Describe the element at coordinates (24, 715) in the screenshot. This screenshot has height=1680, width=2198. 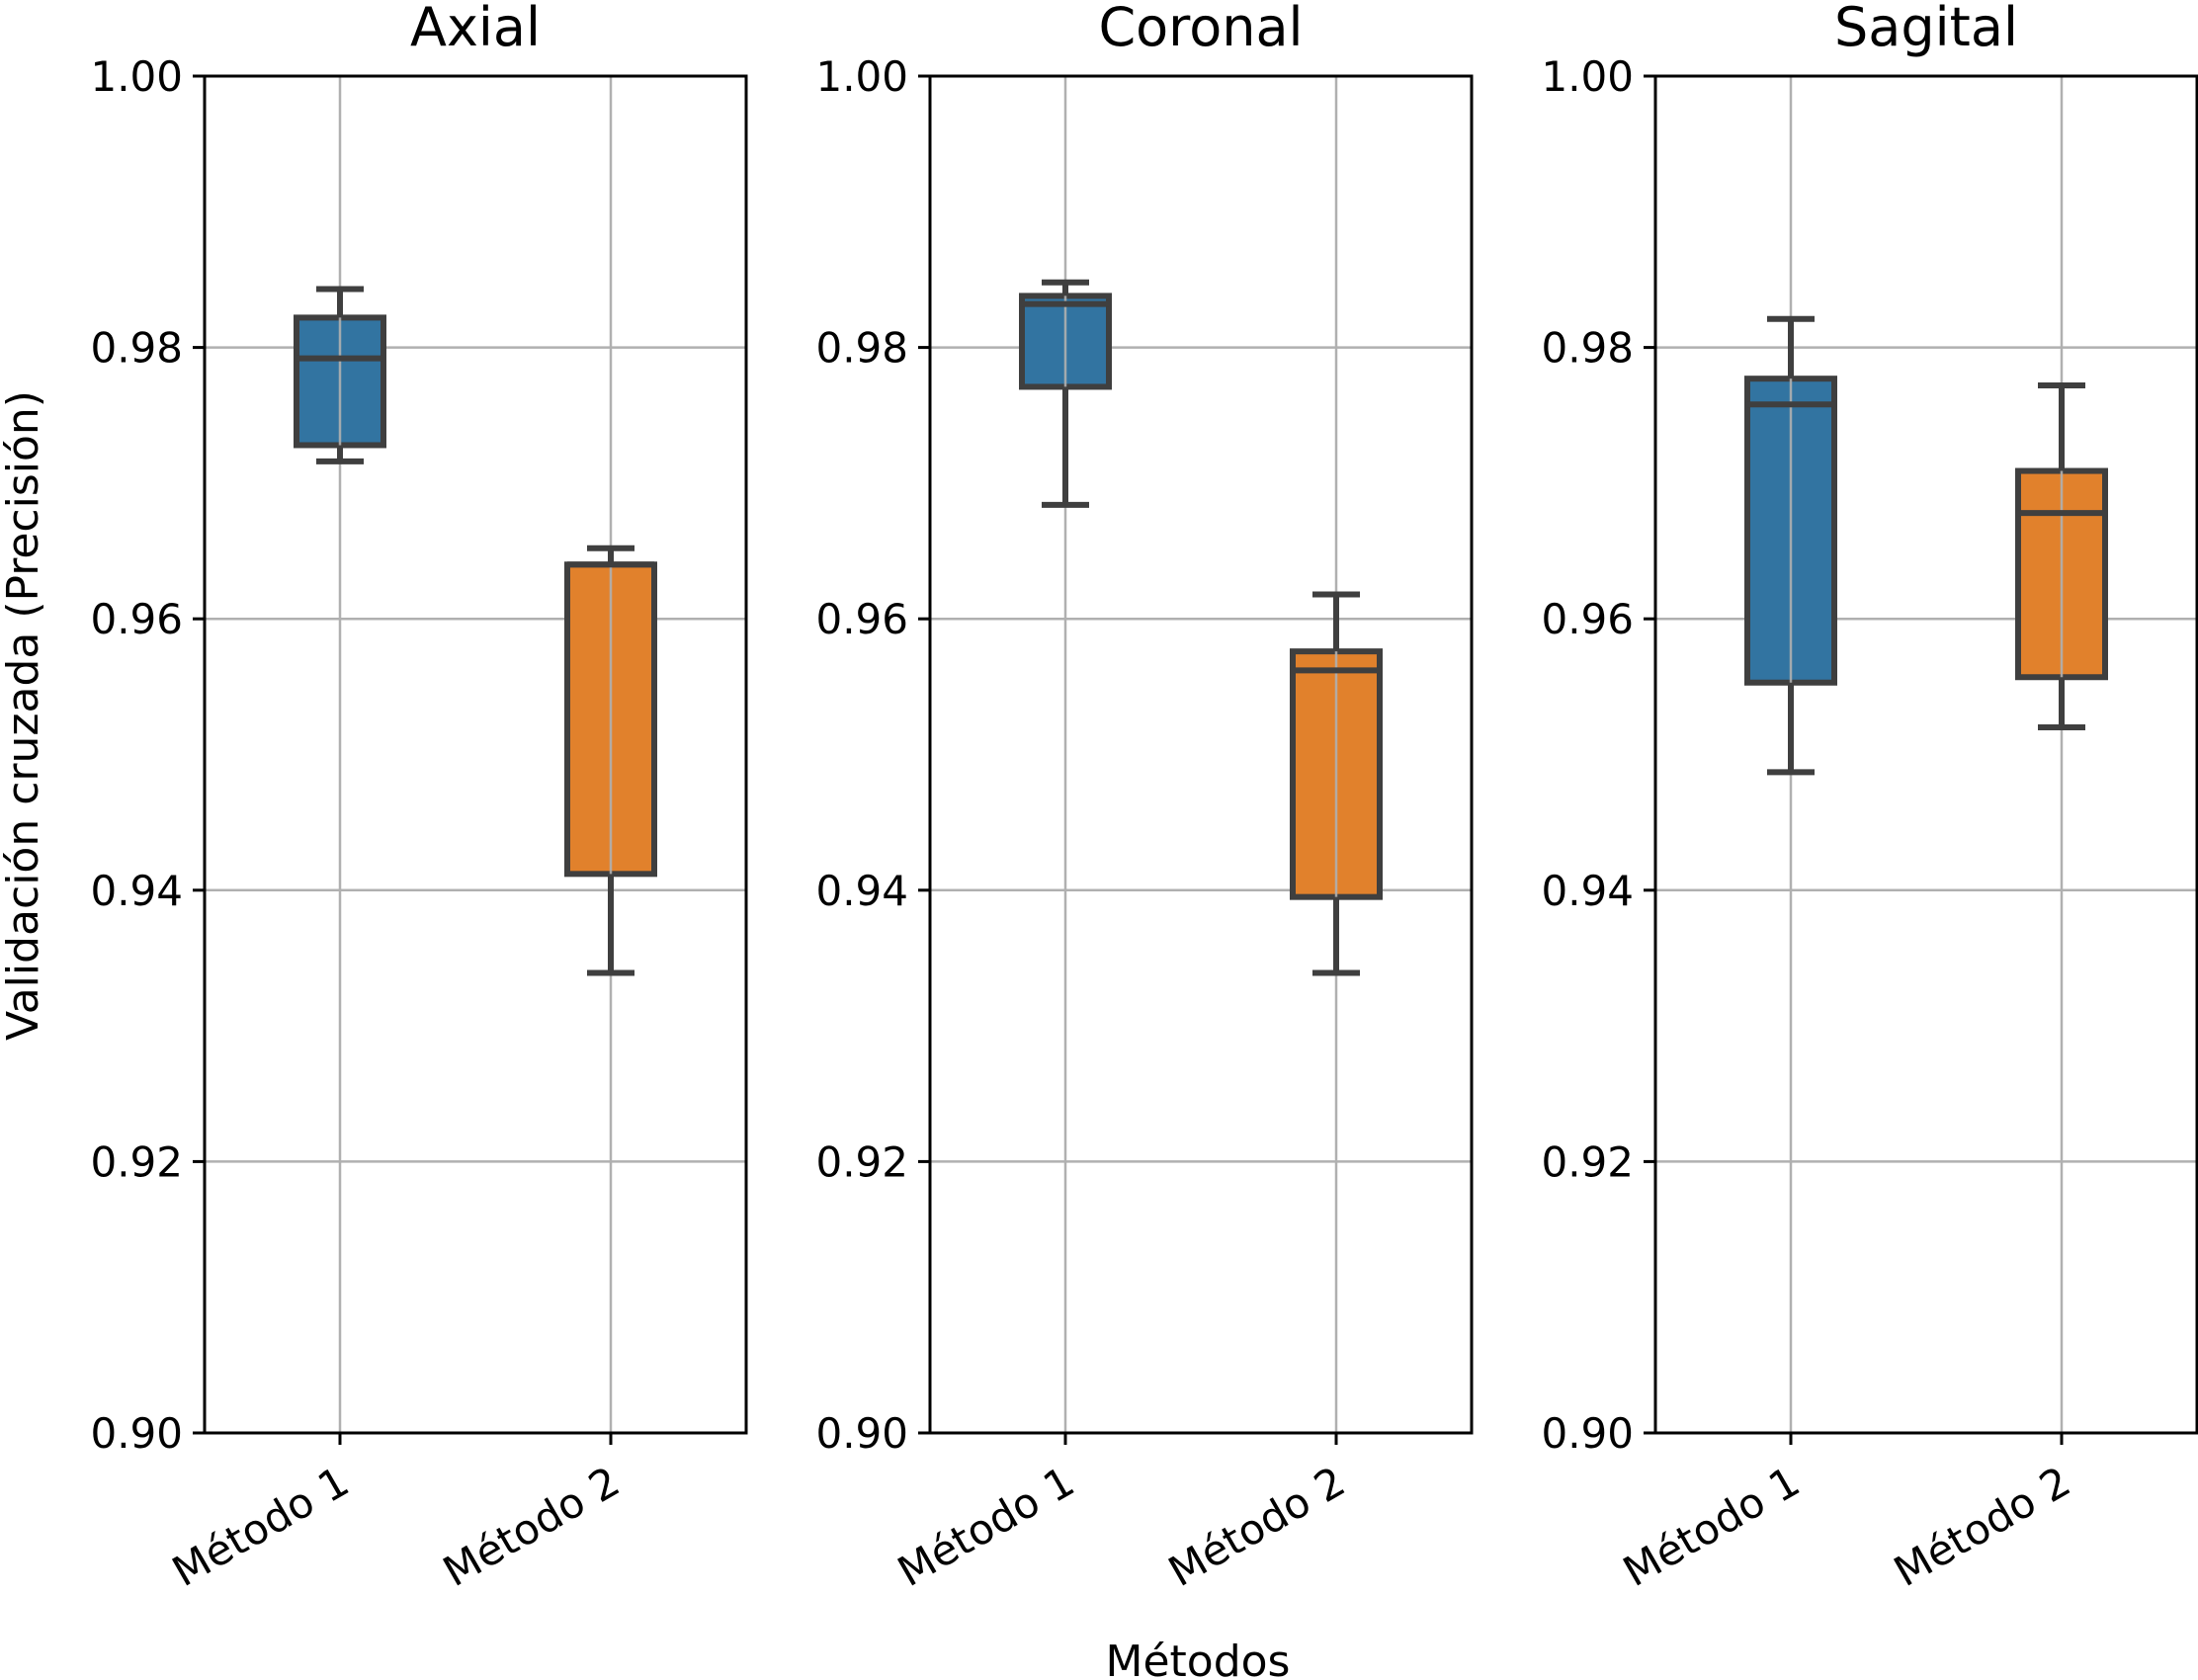
I see `y-axis-label: Validación cruzada (Precisión)` at that location.